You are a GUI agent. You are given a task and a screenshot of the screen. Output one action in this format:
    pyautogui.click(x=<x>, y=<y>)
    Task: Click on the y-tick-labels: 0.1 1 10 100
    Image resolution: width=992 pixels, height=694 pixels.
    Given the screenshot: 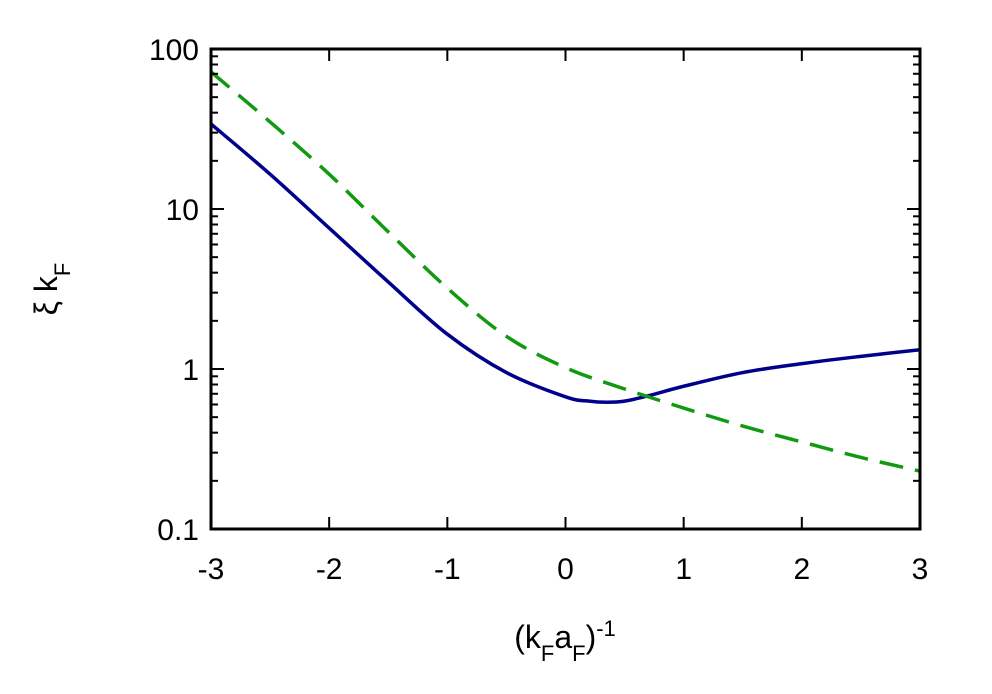 What is the action you would take?
    pyautogui.click(x=174, y=290)
    